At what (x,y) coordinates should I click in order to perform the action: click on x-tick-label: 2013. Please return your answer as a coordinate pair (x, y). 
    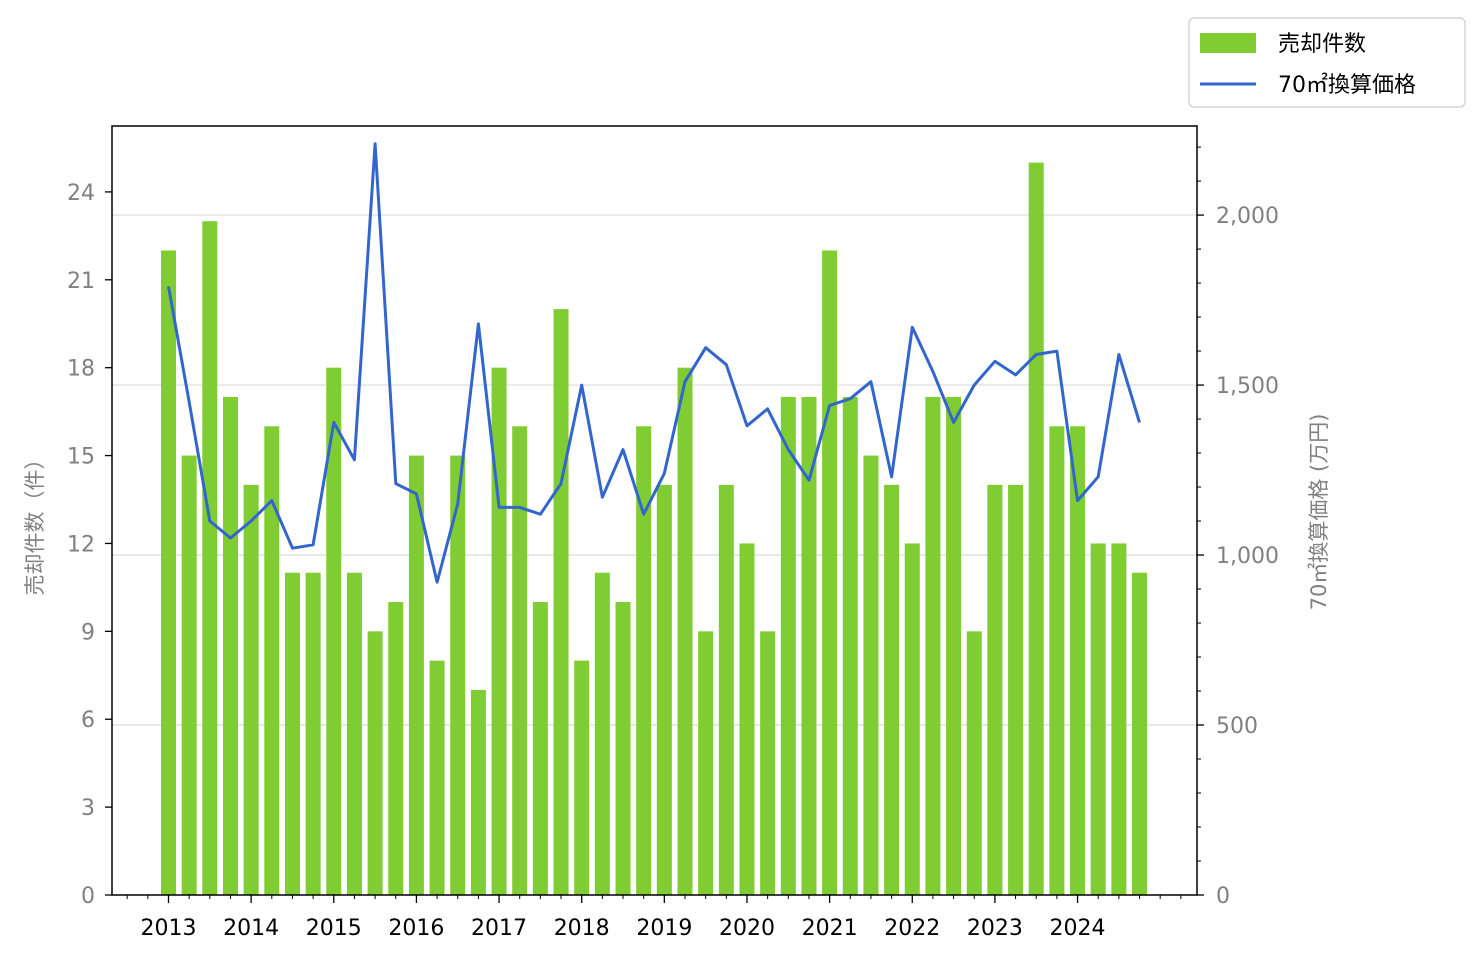
    Looking at the image, I should click on (169, 928).